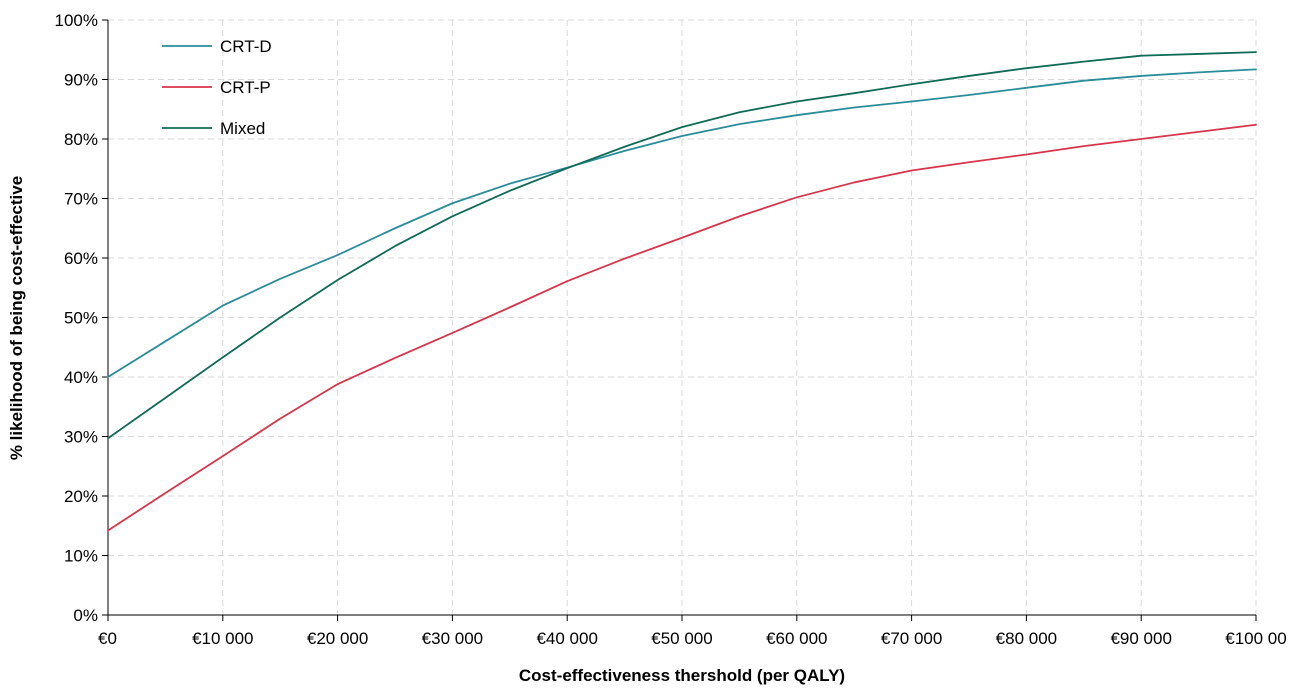  Describe the element at coordinates (1255, 638) in the screenshot. I see `x-tick-label: €100 00` at that location.